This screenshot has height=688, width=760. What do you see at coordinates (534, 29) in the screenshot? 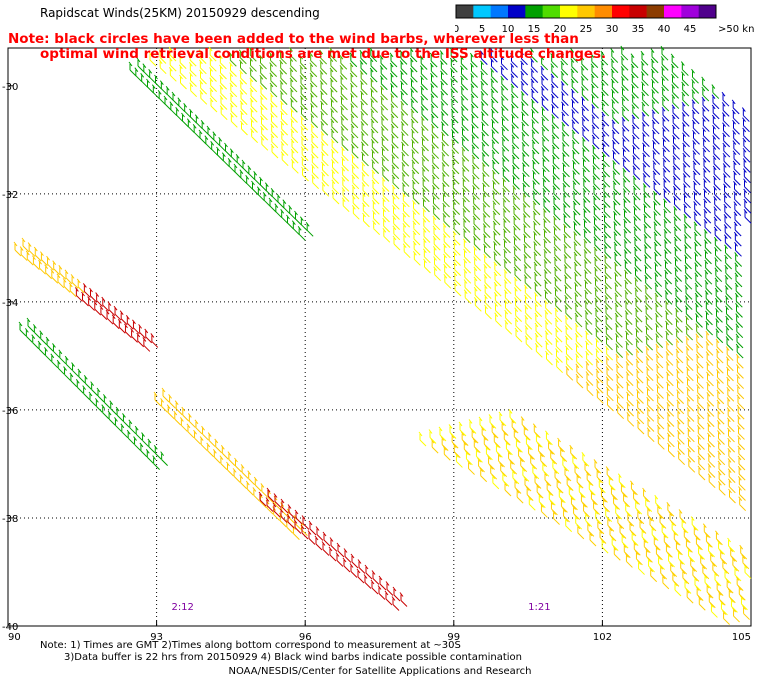
I see `legend-label: 15` at bounding box center [534, 29].